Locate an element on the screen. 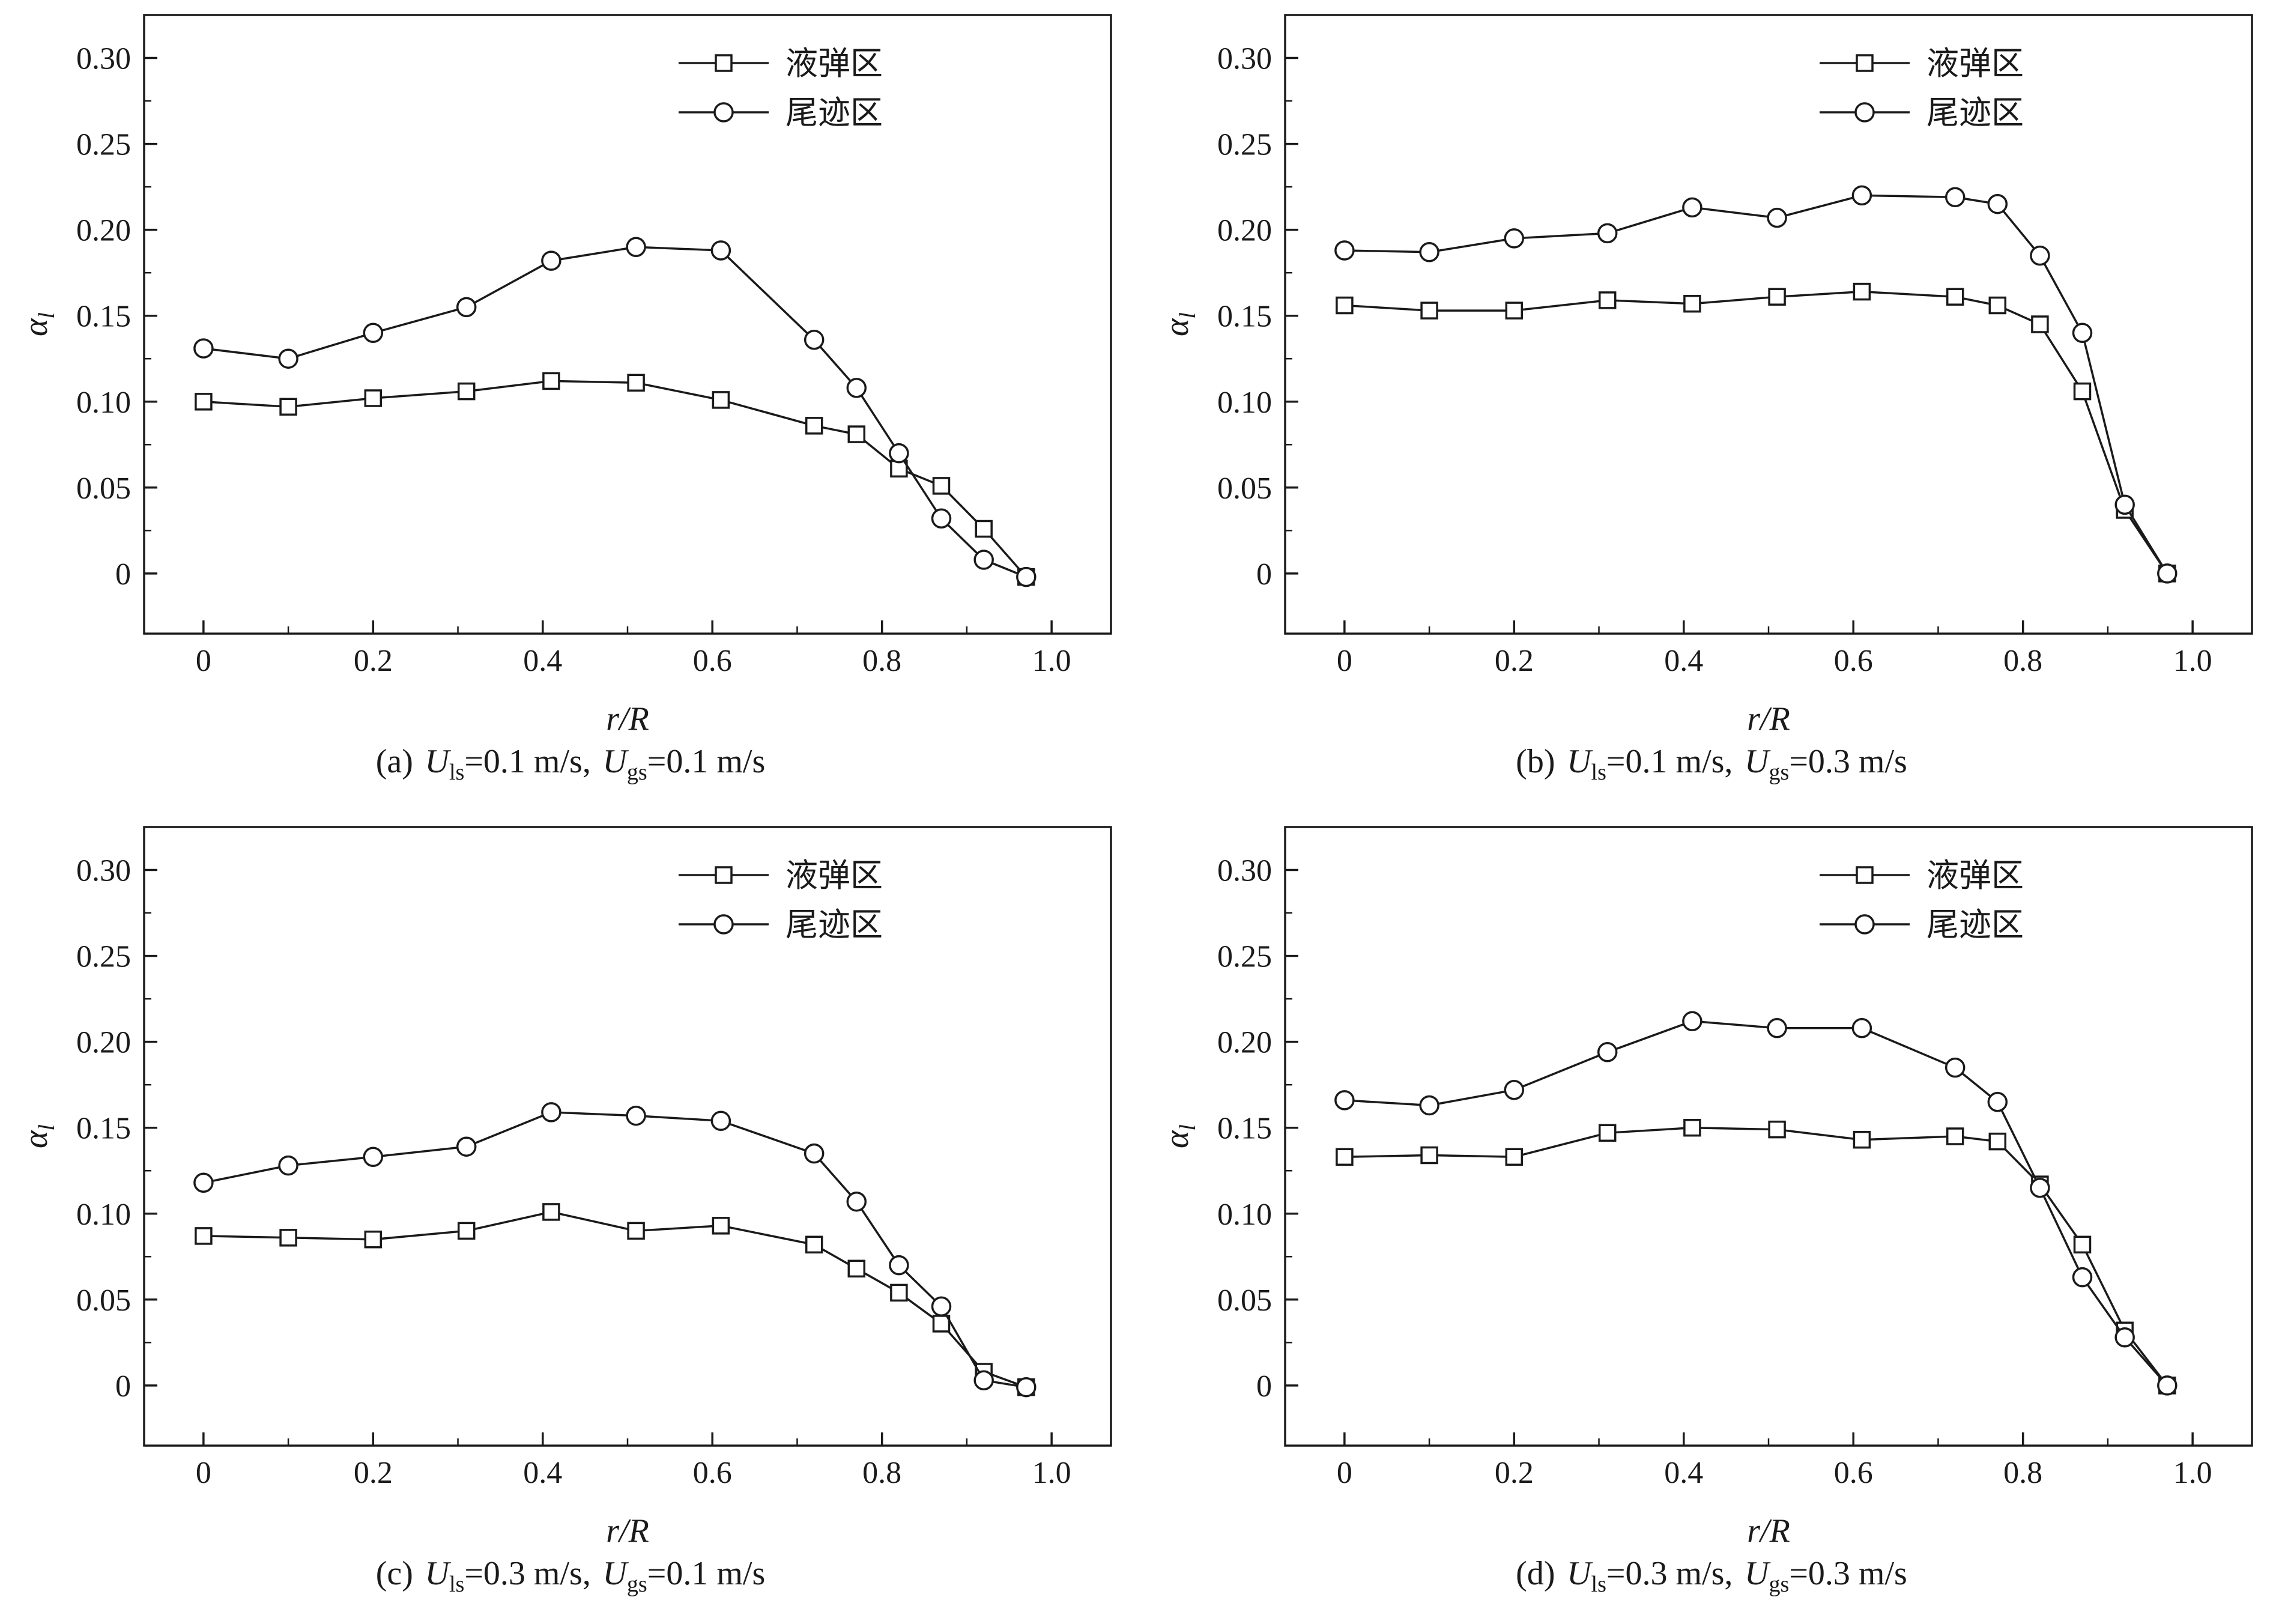 The height and width of the screenshot is (1624, 2282). y-axis-title: αl is located at coordinates (38, 1136).